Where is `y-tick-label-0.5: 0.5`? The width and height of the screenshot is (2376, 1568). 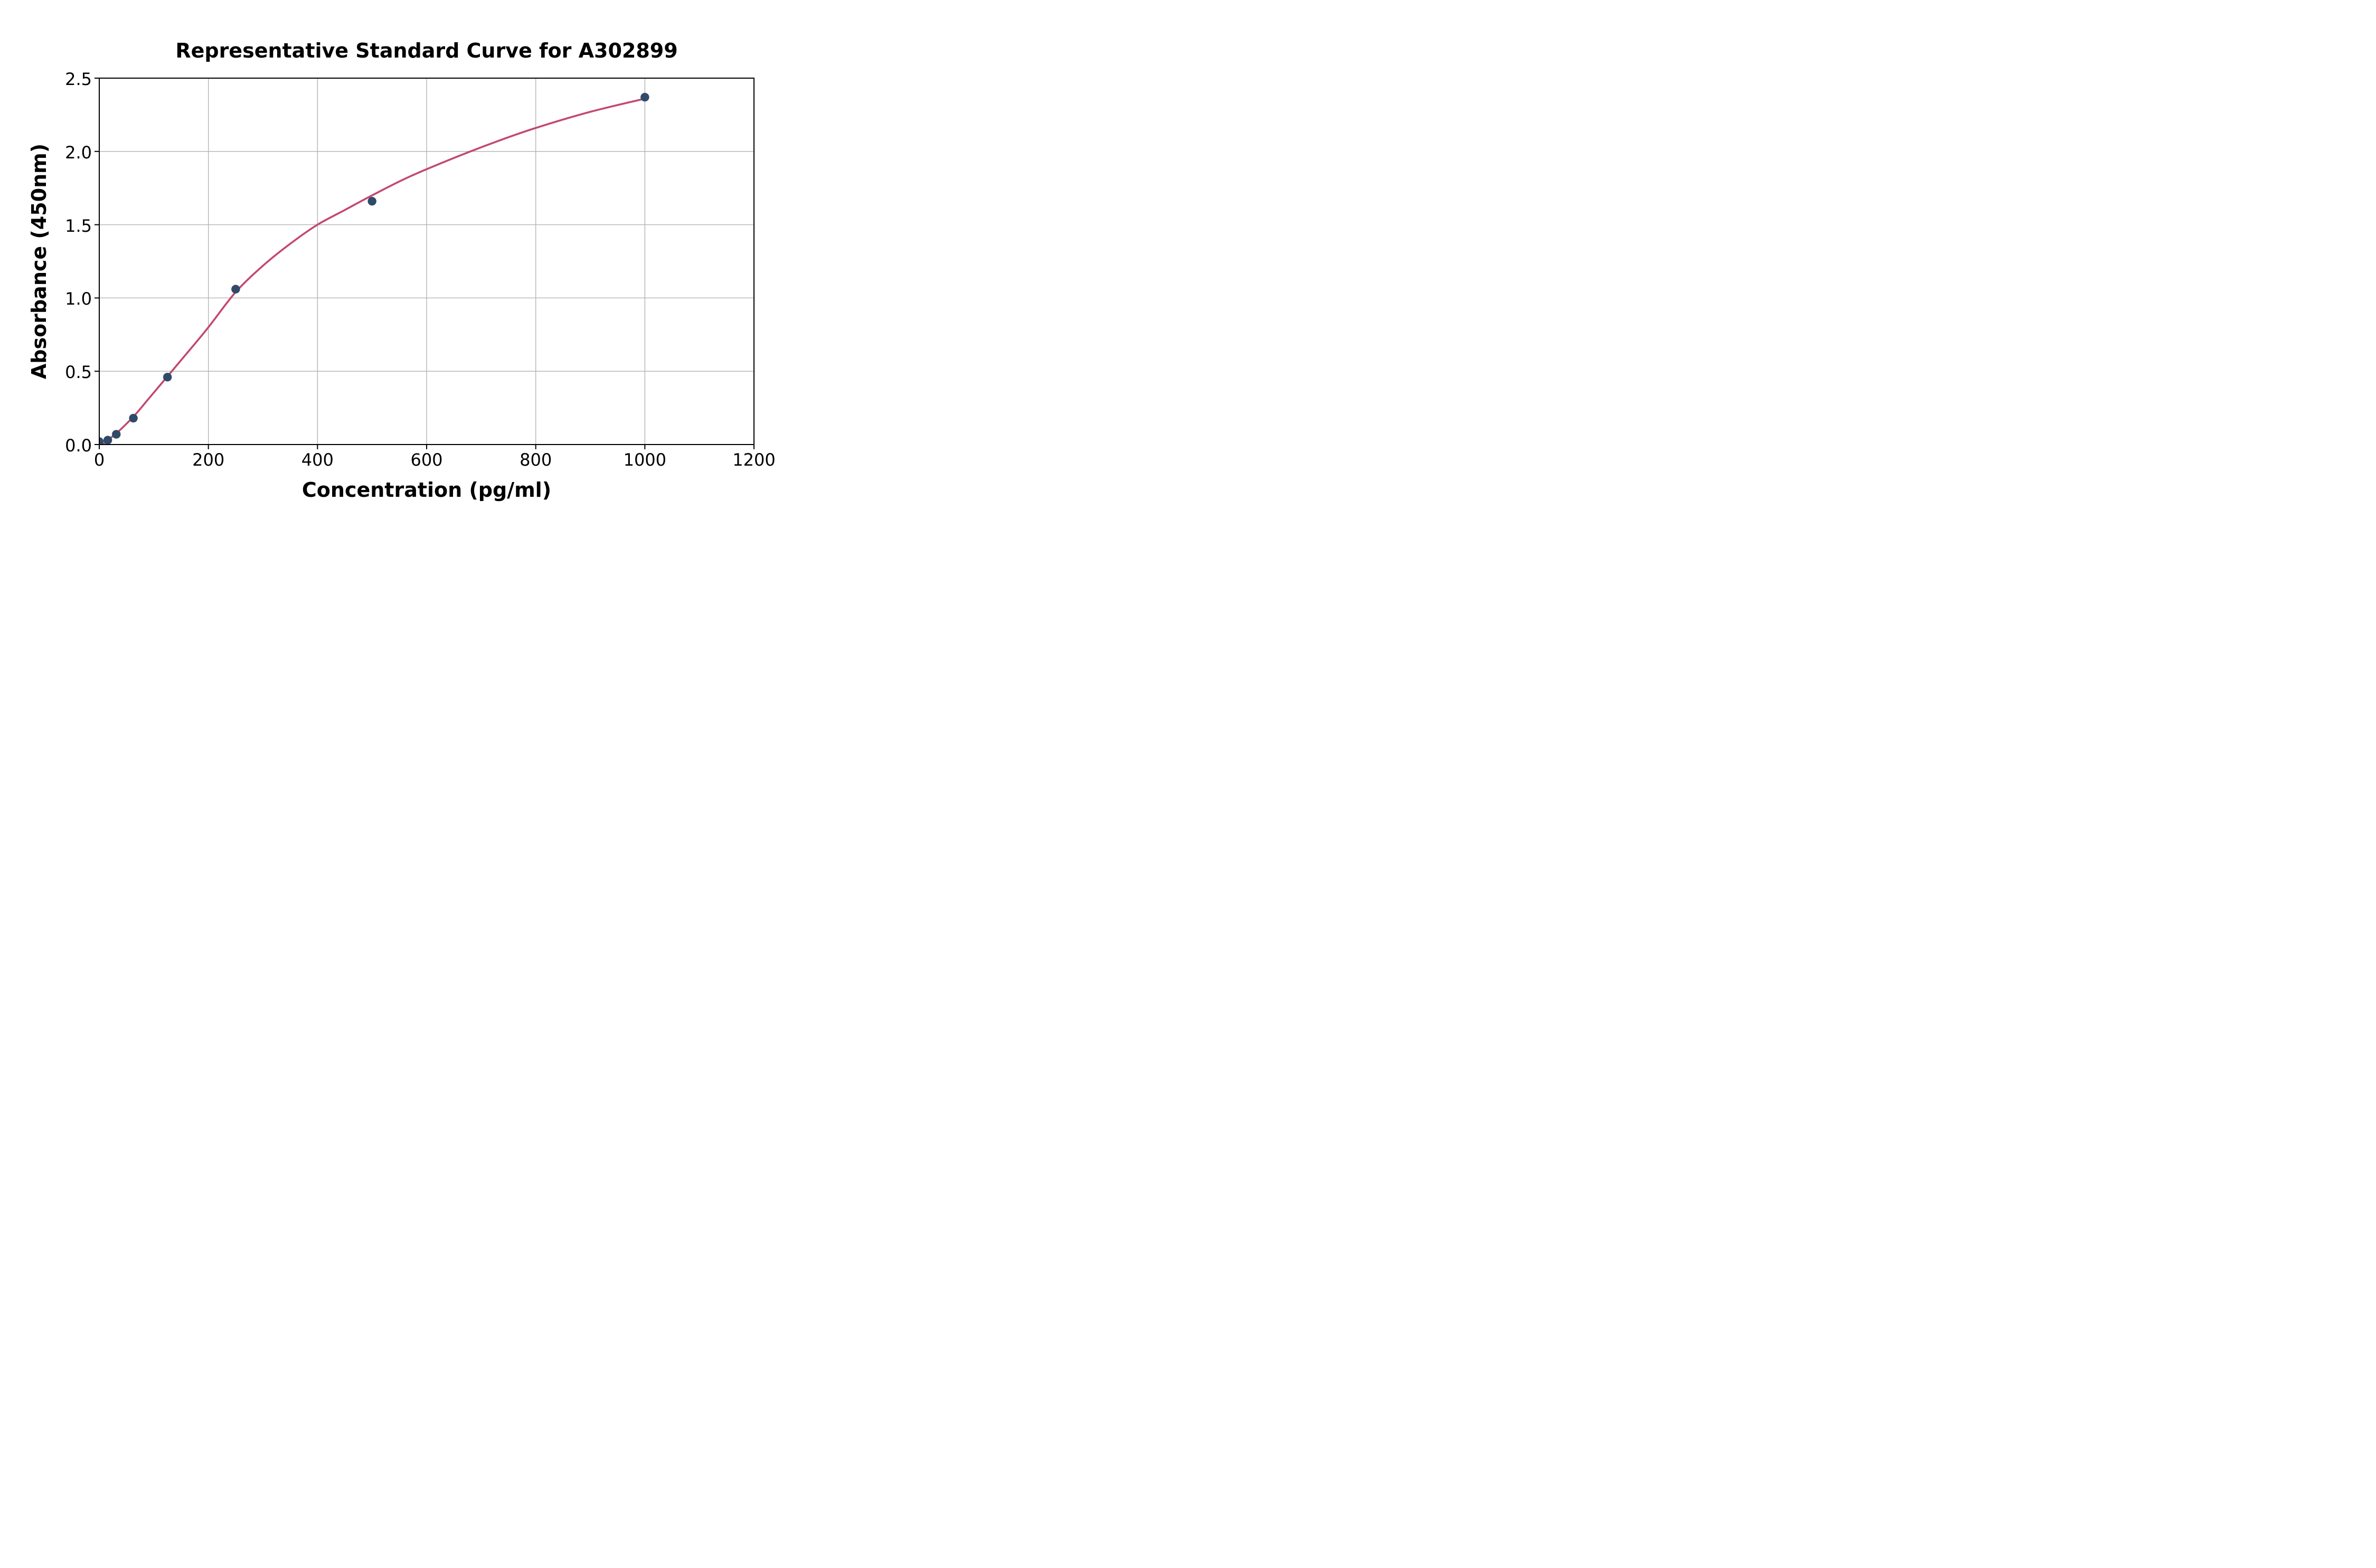
y-tick-label-0.5: 0.5 is located at coordinates (79, 372).